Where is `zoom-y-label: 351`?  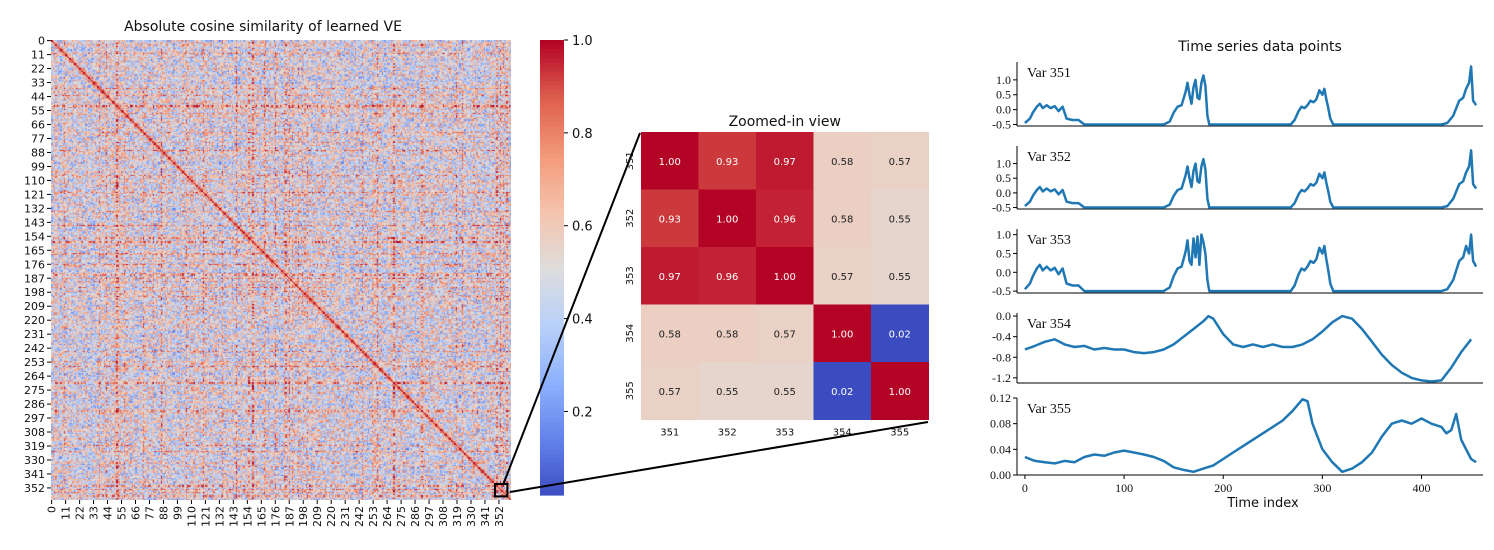 zoom-y-label: 351 is located at coordinates (630, 160).